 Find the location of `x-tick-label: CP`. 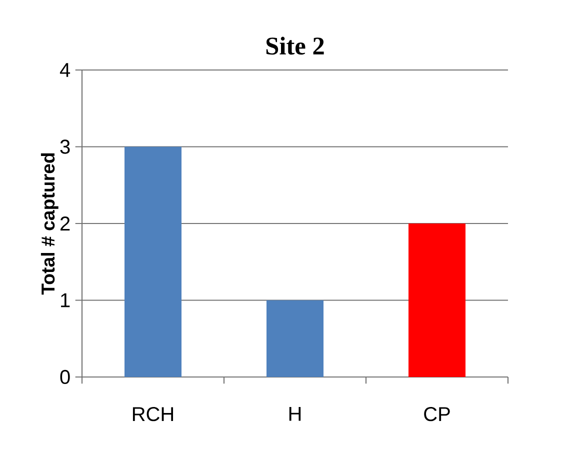

x-tick-label: CP is located at coordinates (437, 414).